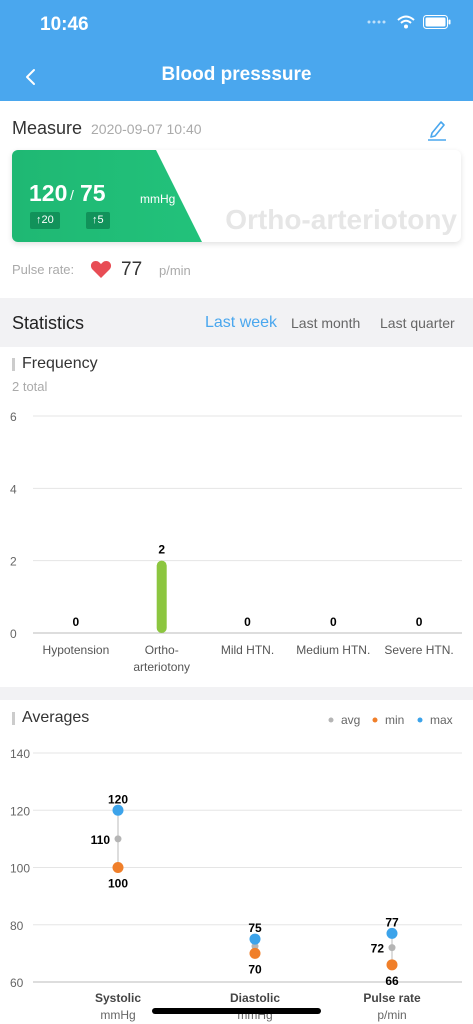 The image size is (473, 1024). Describe the element at coordinates (391, 1015) in the screenshot. I see `avg-category-unit: p/min` at that location.